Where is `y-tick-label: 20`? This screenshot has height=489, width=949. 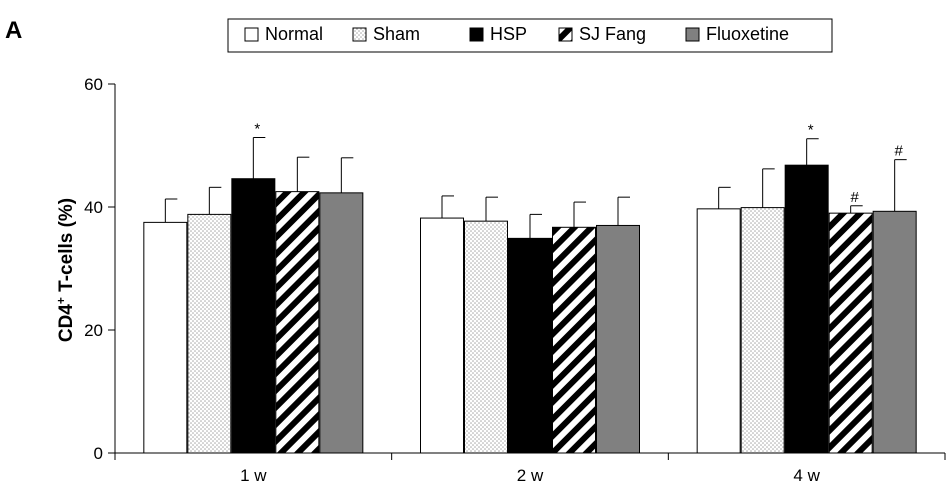
y-tick-label: 20 is located at coordinates (93, 330).